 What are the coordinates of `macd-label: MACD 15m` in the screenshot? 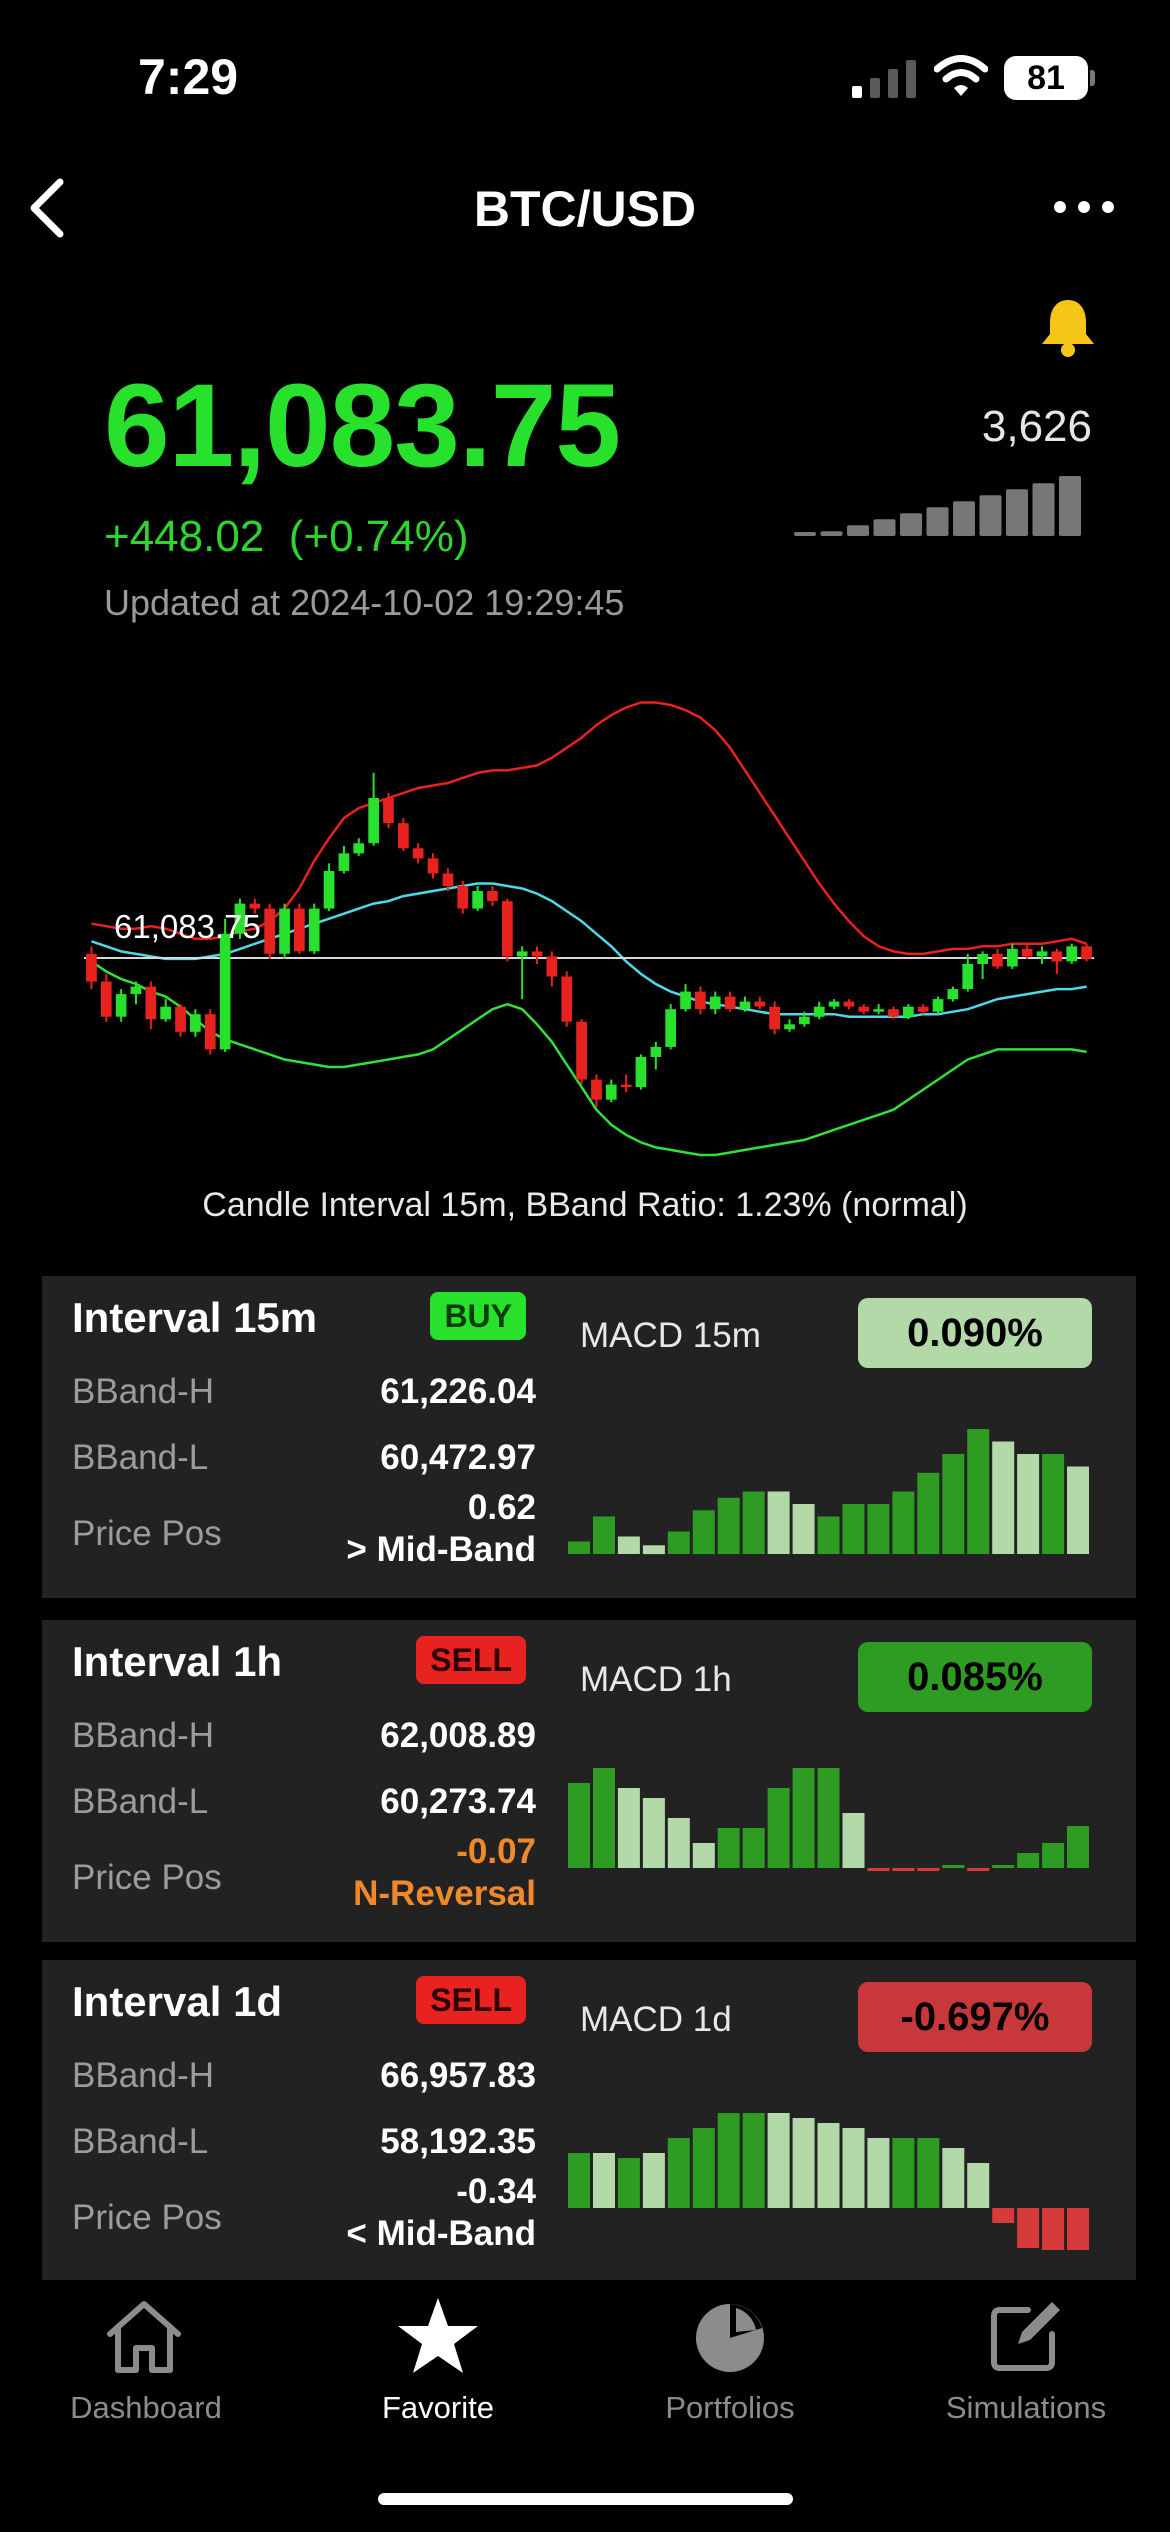 It's located at (670, 1335).